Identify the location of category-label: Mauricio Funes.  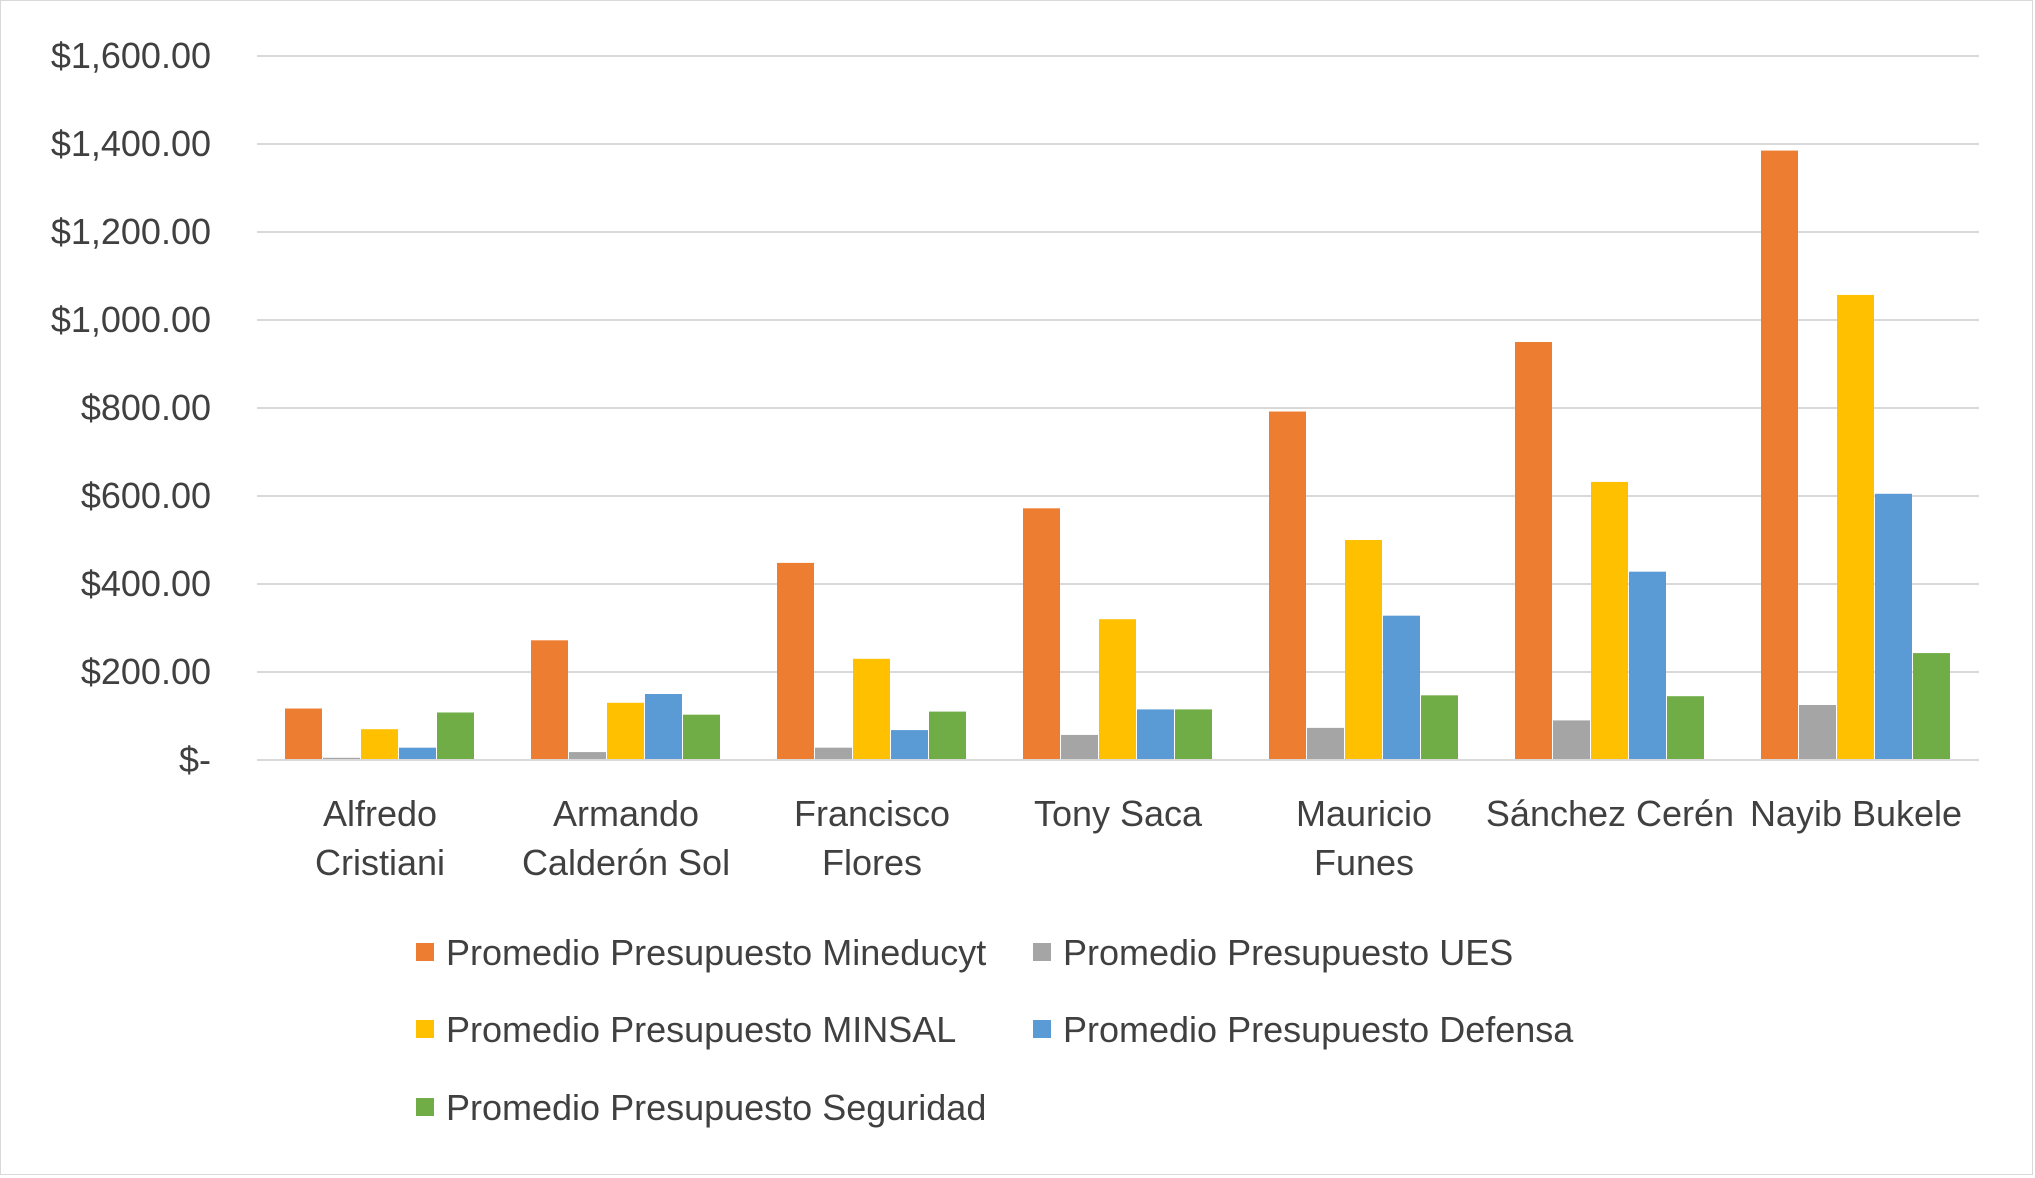
(1364, 838).